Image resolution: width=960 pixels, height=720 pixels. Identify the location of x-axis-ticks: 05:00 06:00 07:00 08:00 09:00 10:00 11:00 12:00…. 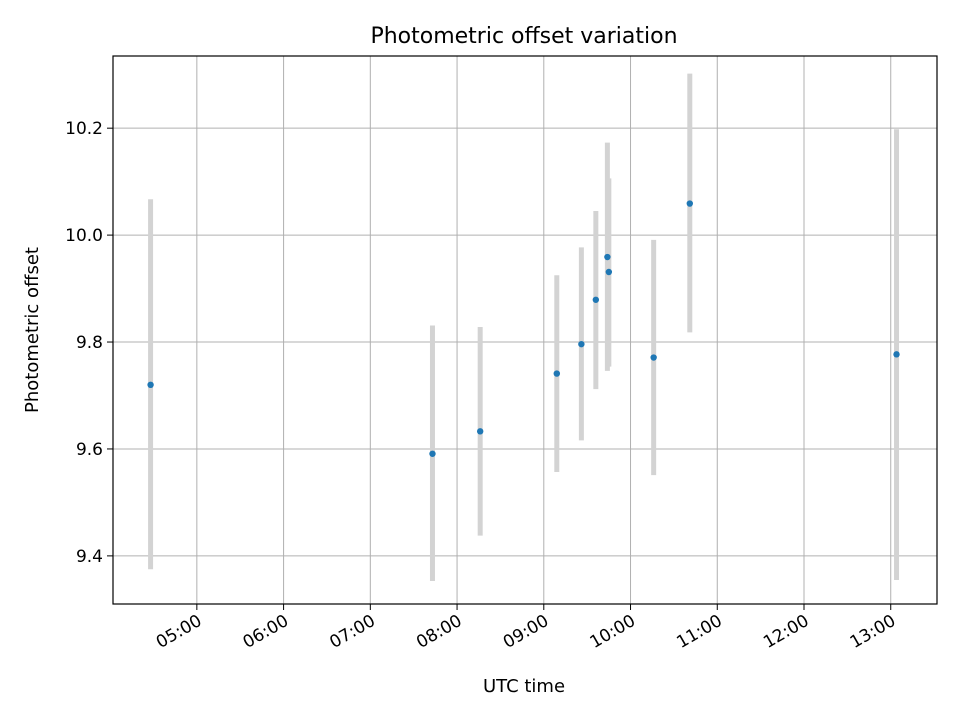
(526, 628).